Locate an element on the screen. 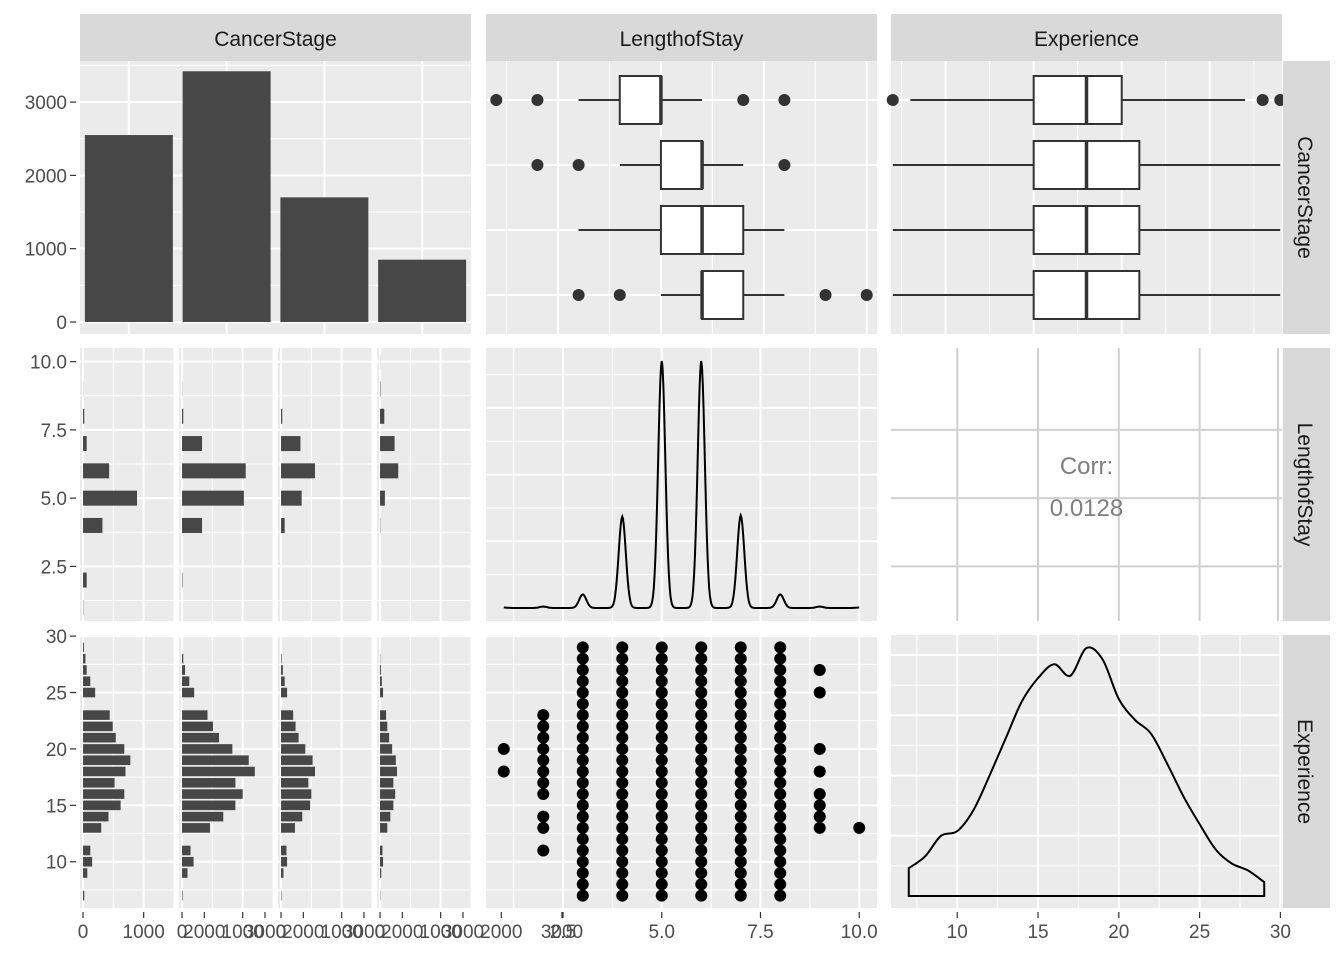 The height and width of the screenshot is (960, 1344). x-tick-label-count: 2000 is located at coordinates (303, 932).